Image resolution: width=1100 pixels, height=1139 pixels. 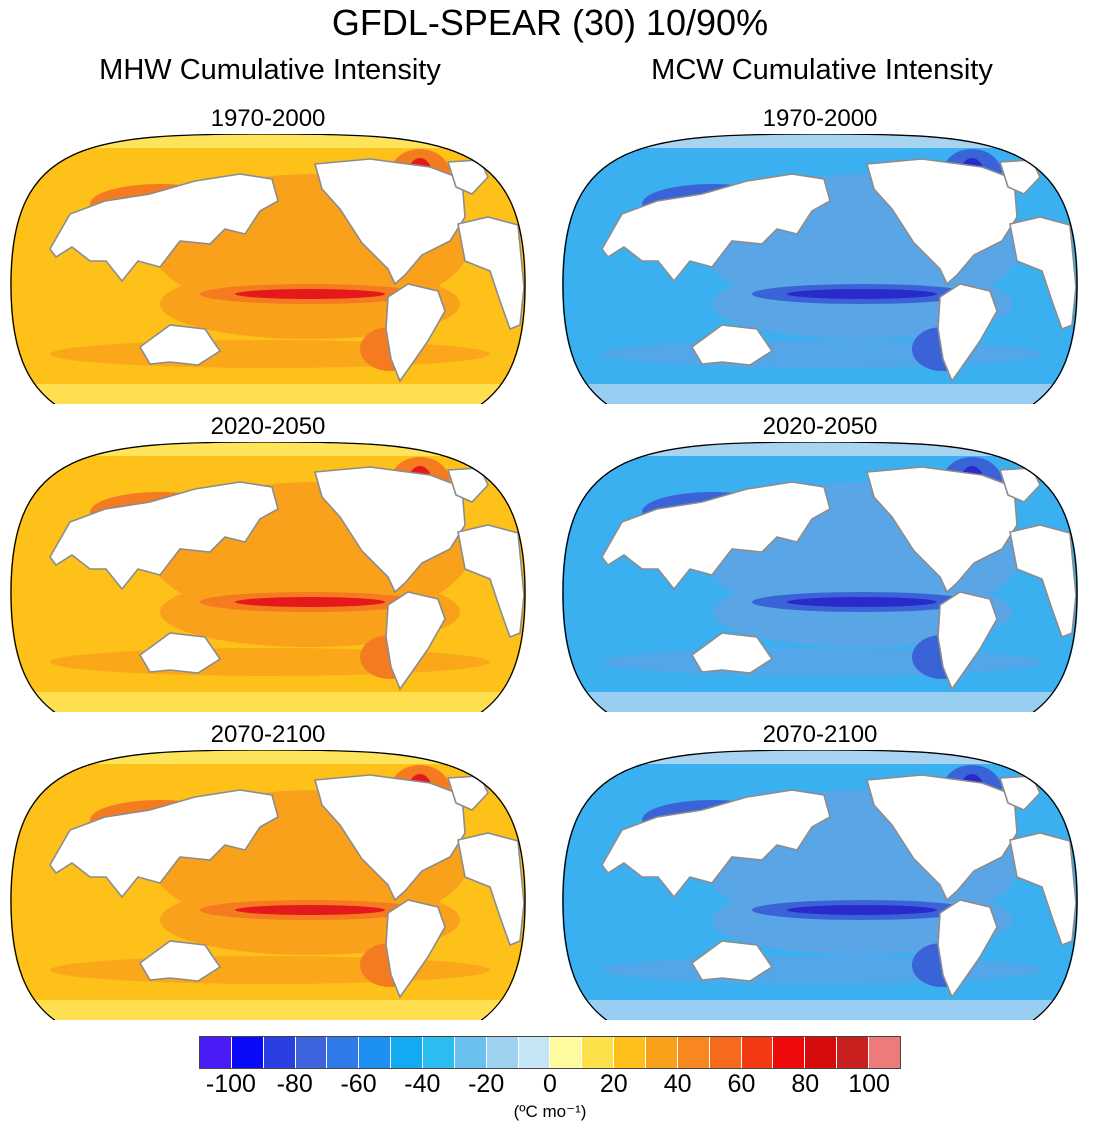 What do you see at coordinates (550, 22) in the screenshot?
I see `figure-title: GFDL-SPEAR (30) 10/90%` at bounding box center [550, 22].